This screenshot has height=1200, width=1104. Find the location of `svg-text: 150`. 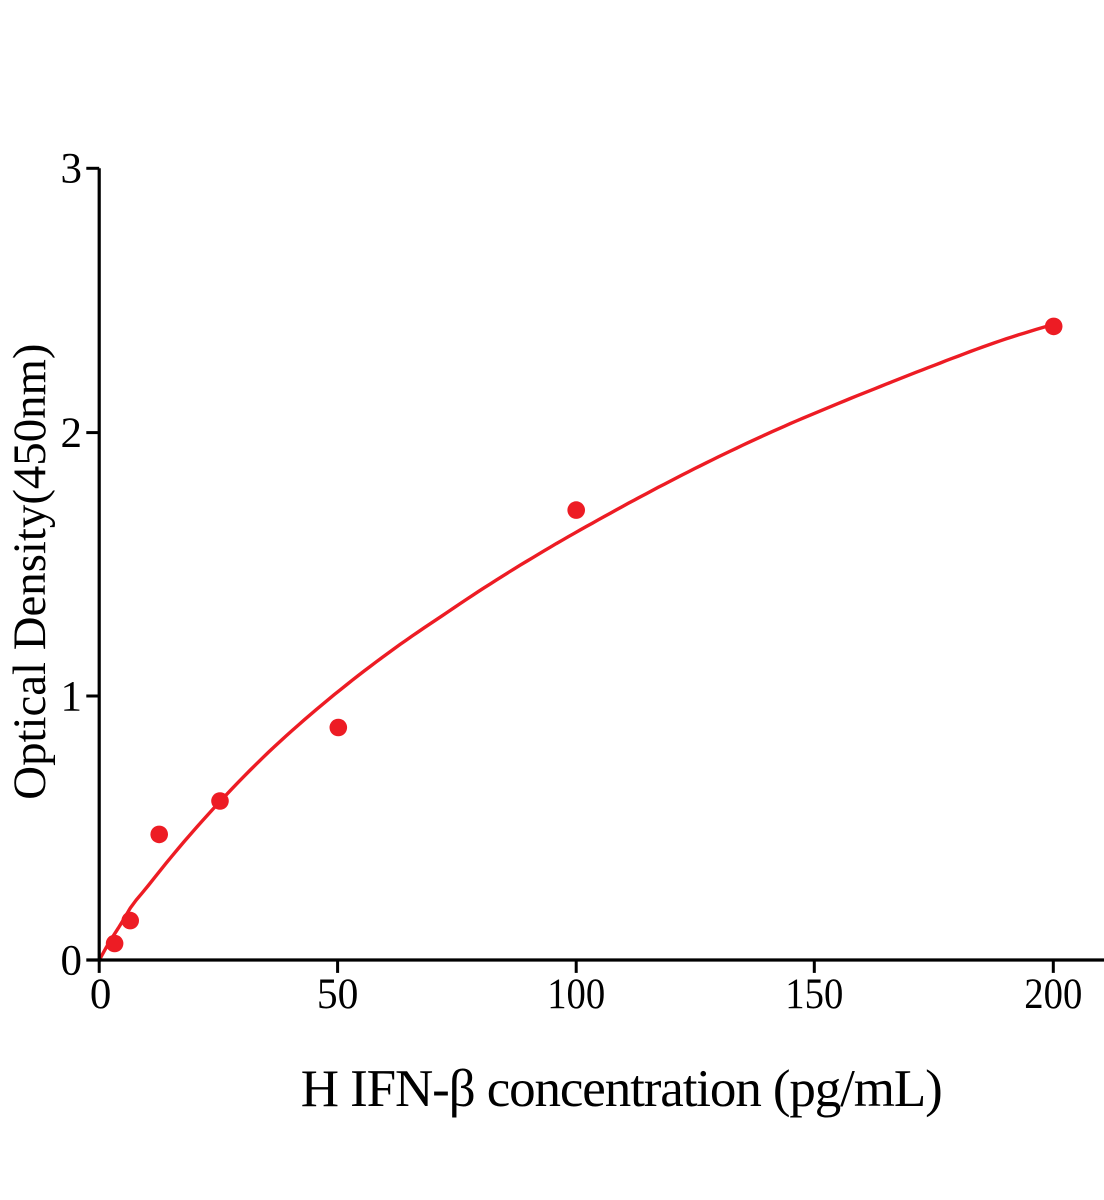

svg-text: 150 is located at coordinates (814, 994).